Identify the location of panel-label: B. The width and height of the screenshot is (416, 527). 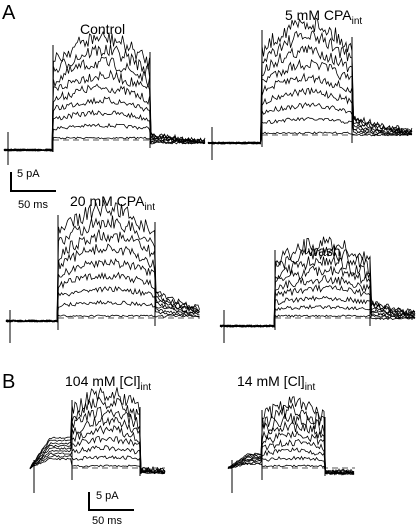
(8, 382).